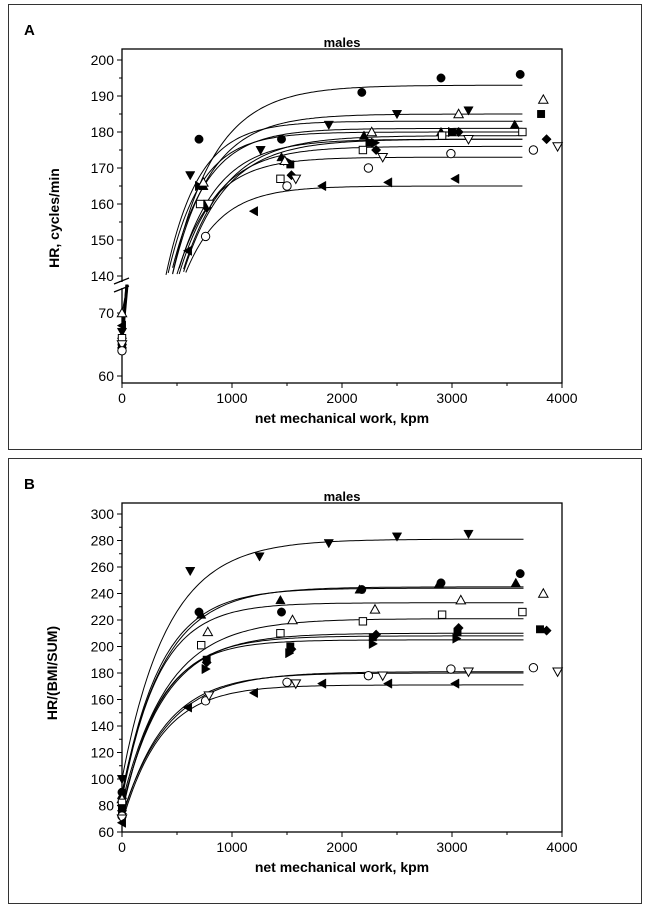 The height and width of the screenshot is (907, 650). I want to click on y-tick-label: 220, so click(103, 620).